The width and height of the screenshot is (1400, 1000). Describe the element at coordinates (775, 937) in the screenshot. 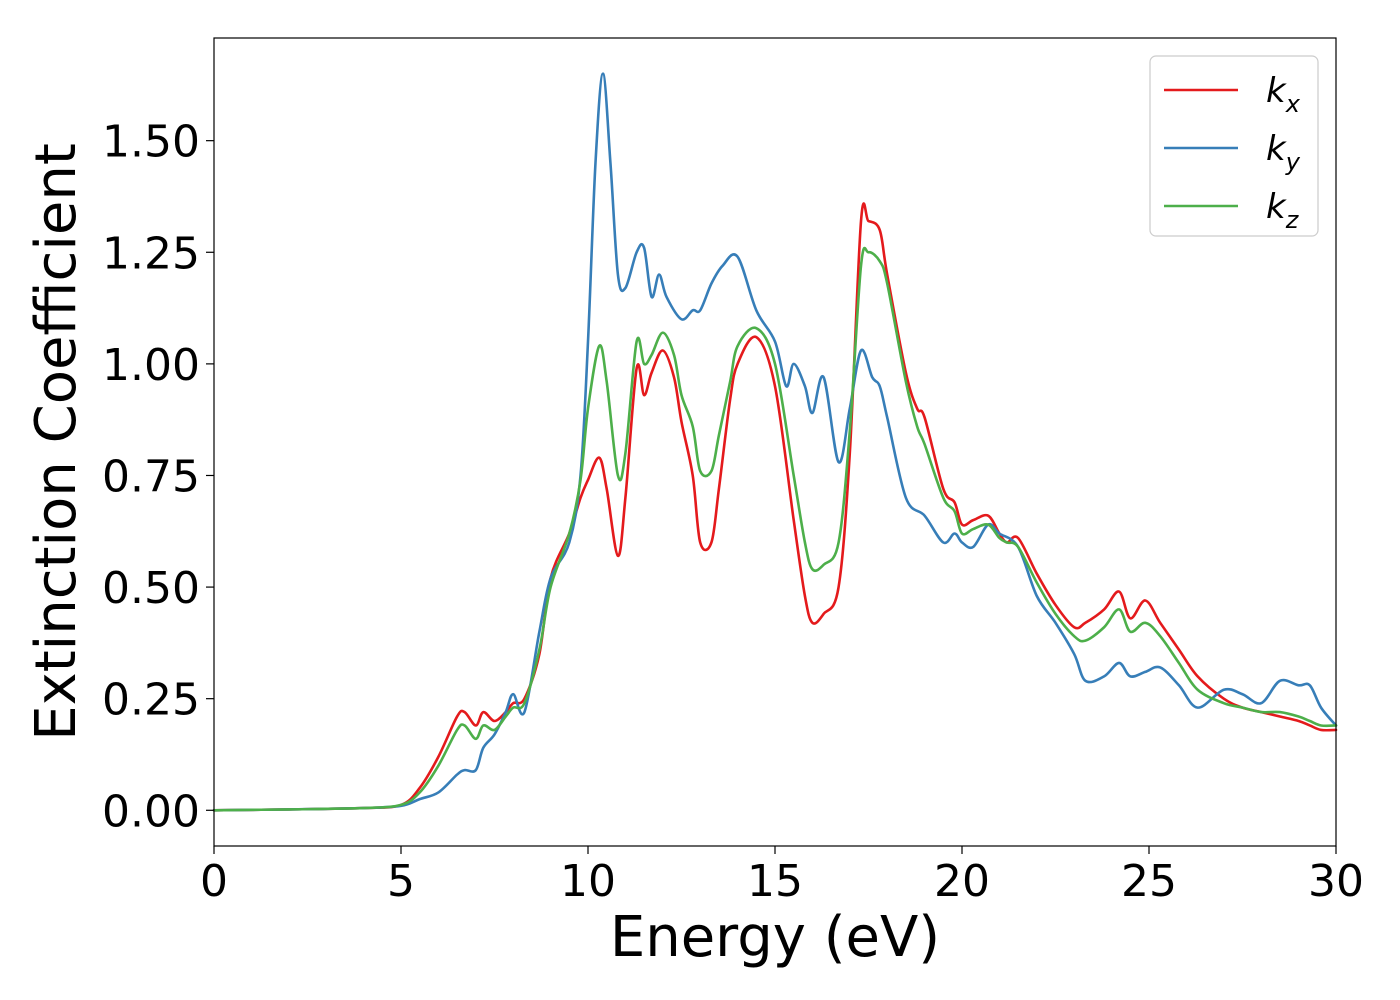

I see `x-axis-title: Energy (eV)` at that location.